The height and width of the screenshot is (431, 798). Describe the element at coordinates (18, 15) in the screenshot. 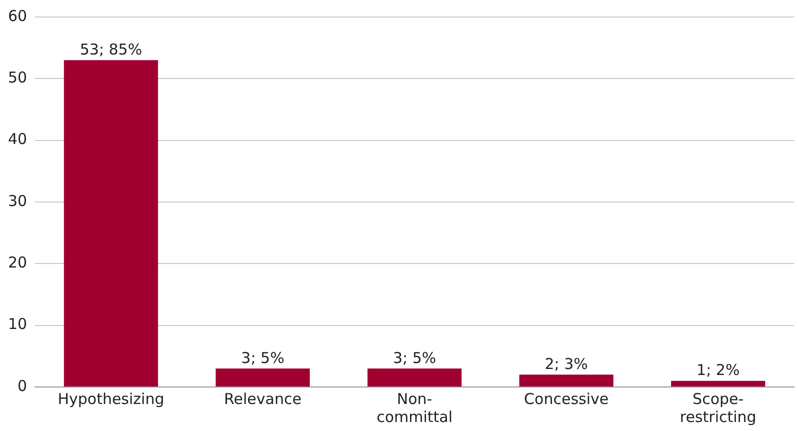

I see `y-tick-label: 60` at that location.